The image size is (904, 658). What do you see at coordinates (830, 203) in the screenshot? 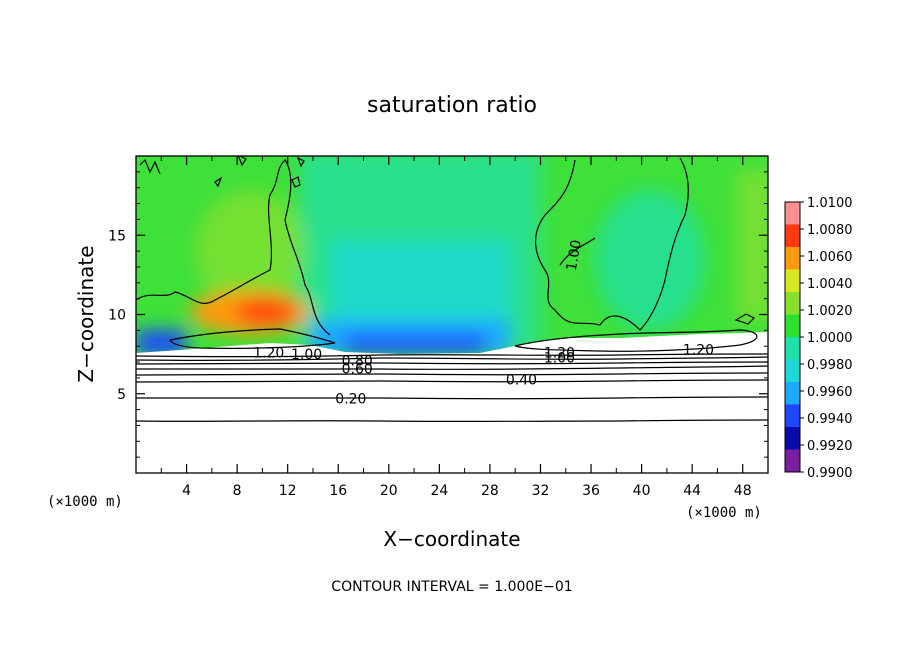
I see `colorbar-tick-label: 1.0100` at bounding box center [830, 203].